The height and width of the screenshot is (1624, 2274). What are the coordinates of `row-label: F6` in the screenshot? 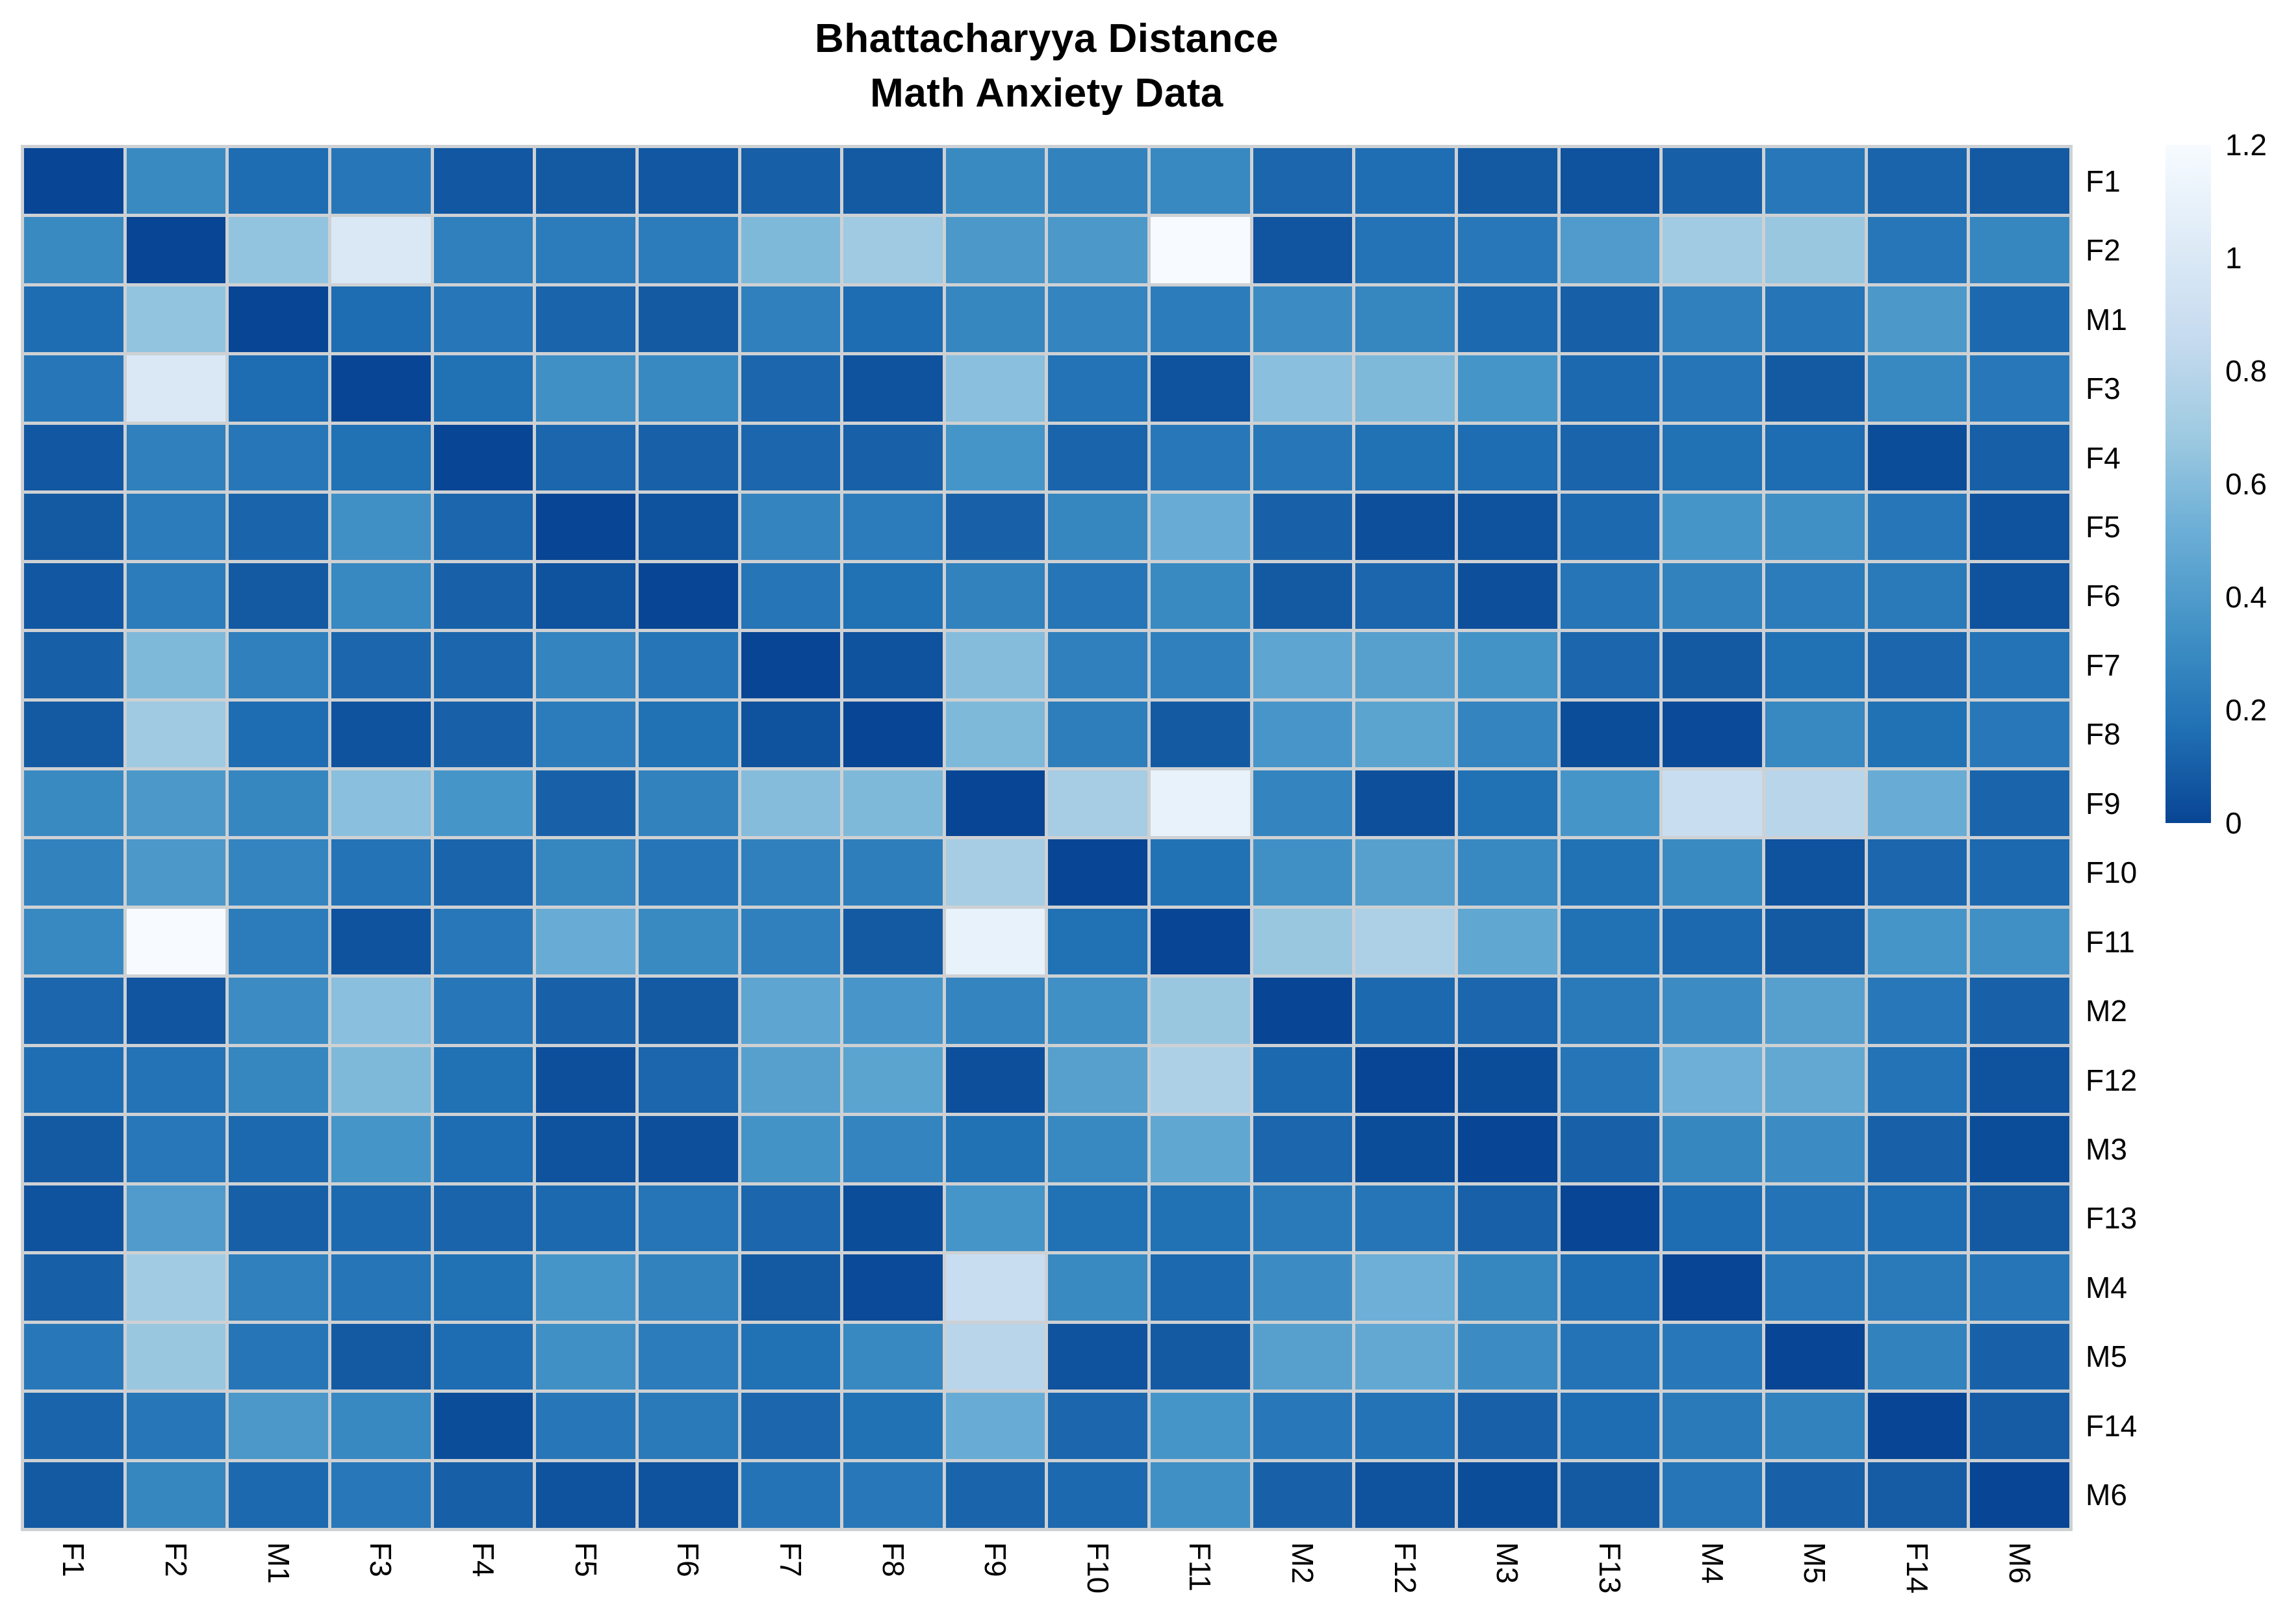 It's located at (2103, 596).